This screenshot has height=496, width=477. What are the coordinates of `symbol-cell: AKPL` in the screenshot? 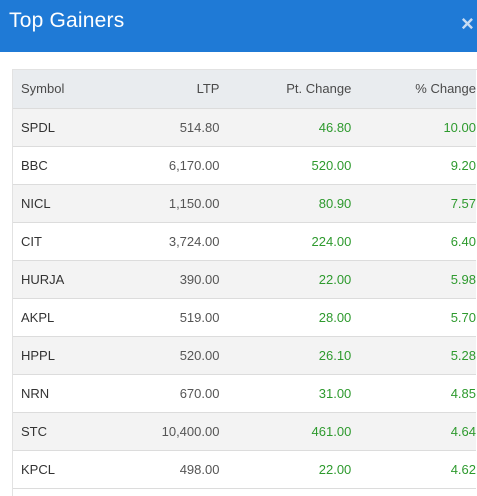 It's located at (62, 317).